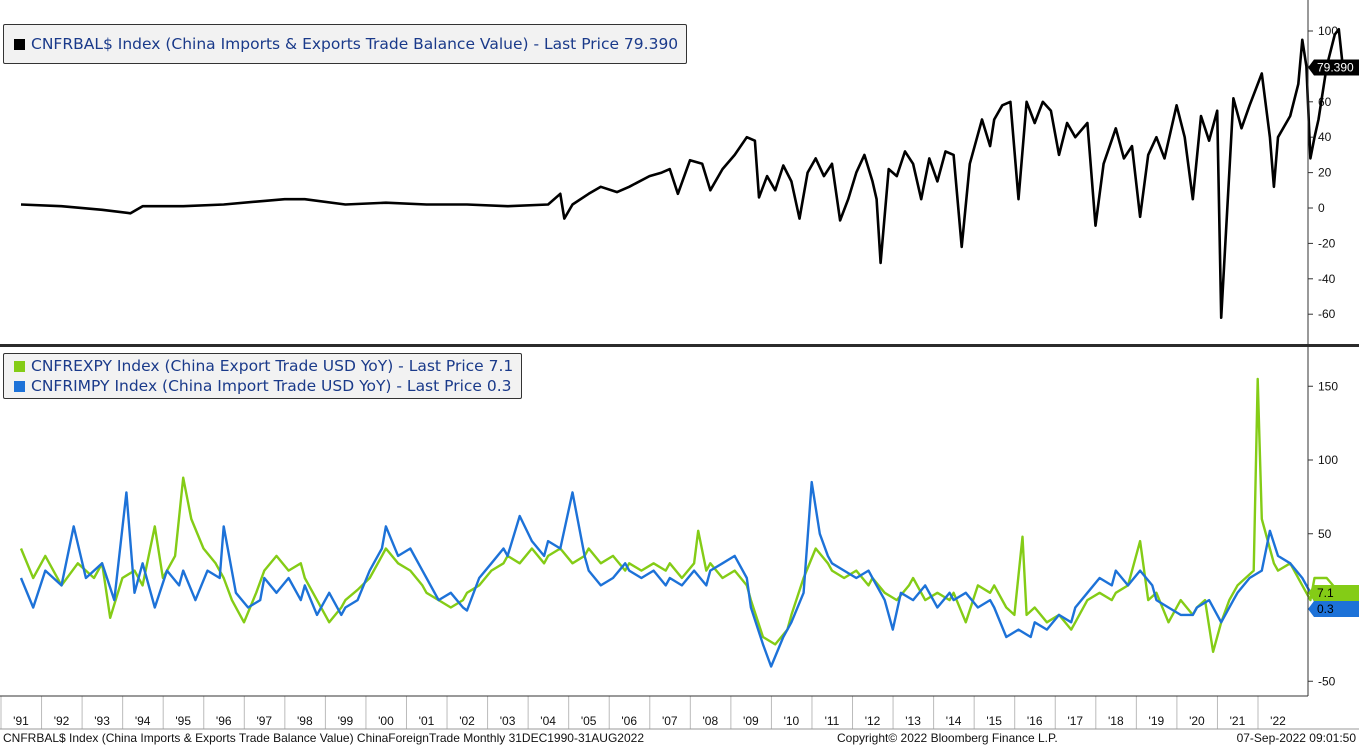  What do you see at coordinates (1327, 243) in the screenshot?
I see `top-y-tick-label: -20` at bounding box center [1327, 243].